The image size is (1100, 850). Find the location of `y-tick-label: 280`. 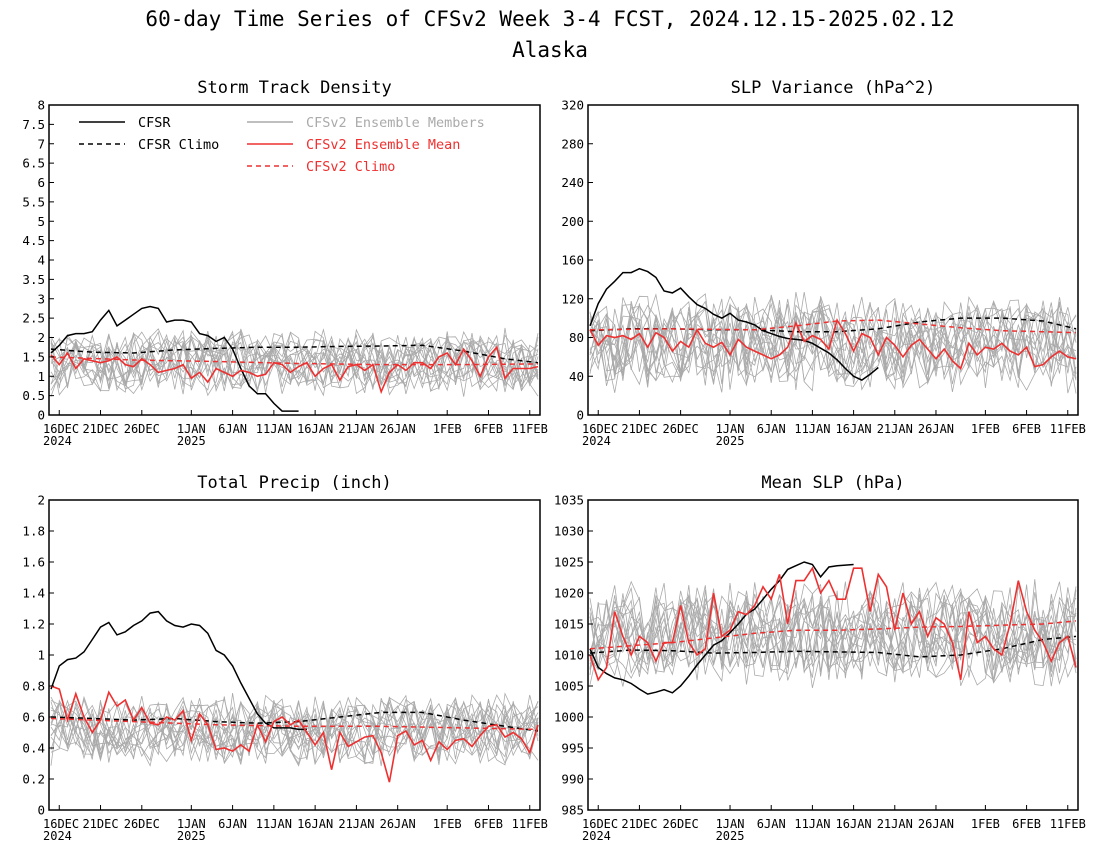

y-tick-label: 280 is located at coordinates (572, 143).